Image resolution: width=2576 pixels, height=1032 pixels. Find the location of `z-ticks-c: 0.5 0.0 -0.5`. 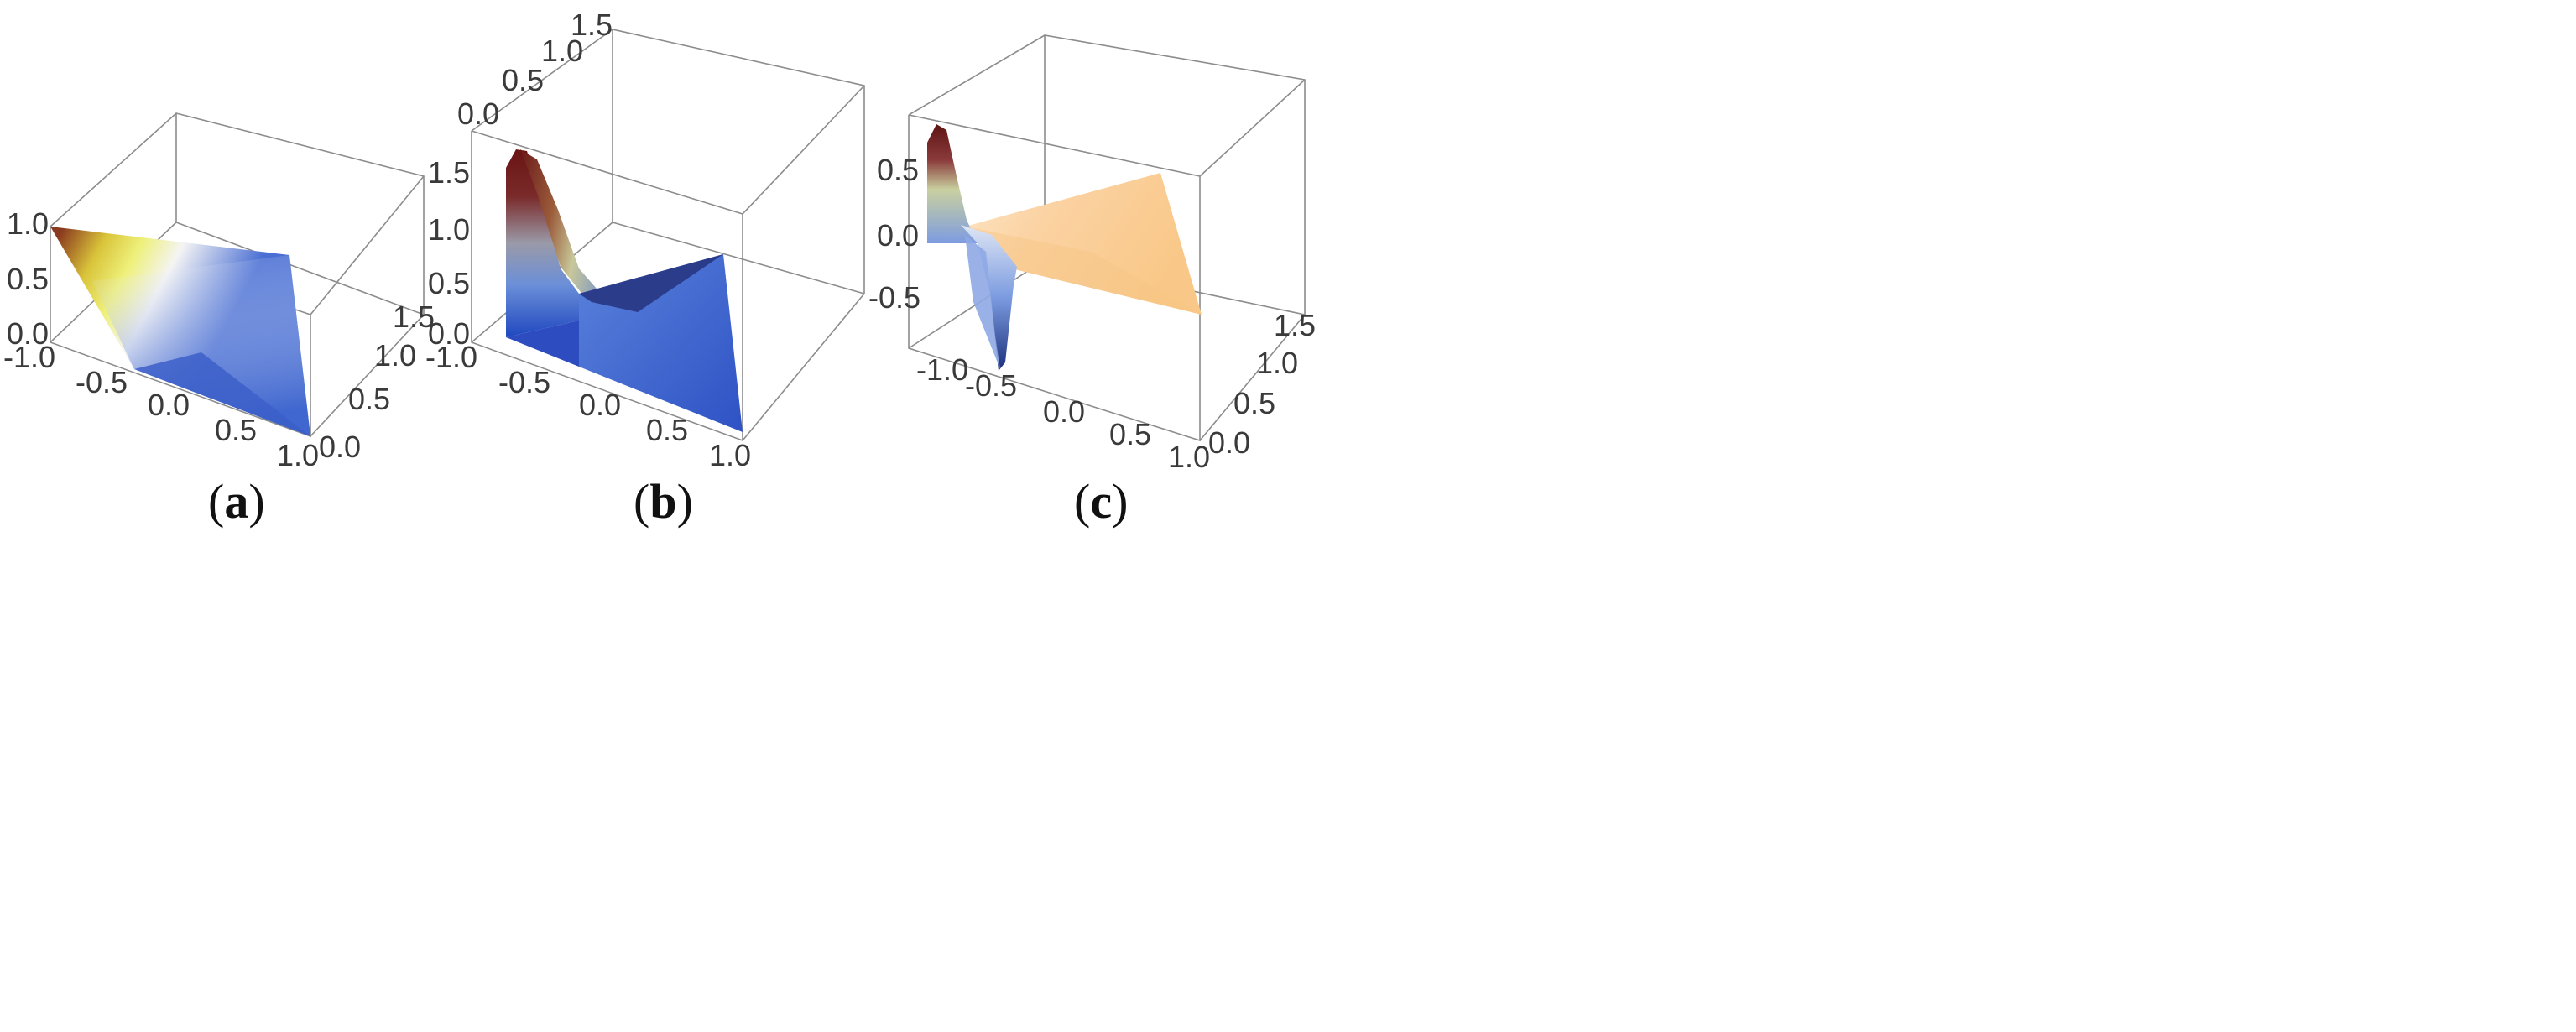

z-ticks-c: 0.5 0.0 -0.5 is located at coordinates (894, 234).